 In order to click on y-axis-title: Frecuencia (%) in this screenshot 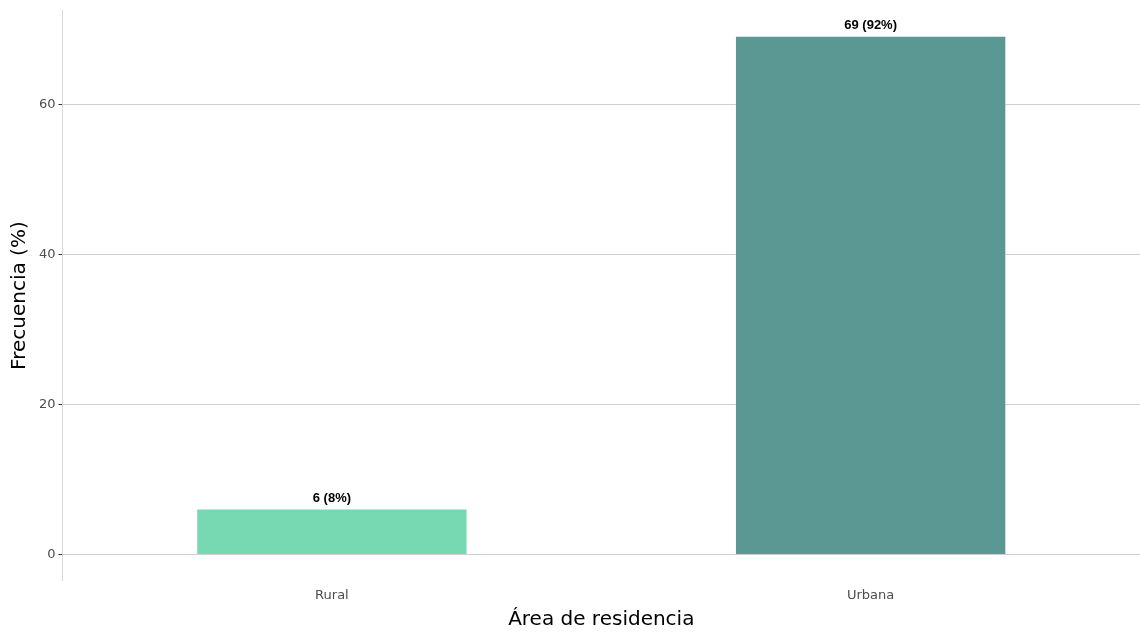, I will do `click(18, 295)`.